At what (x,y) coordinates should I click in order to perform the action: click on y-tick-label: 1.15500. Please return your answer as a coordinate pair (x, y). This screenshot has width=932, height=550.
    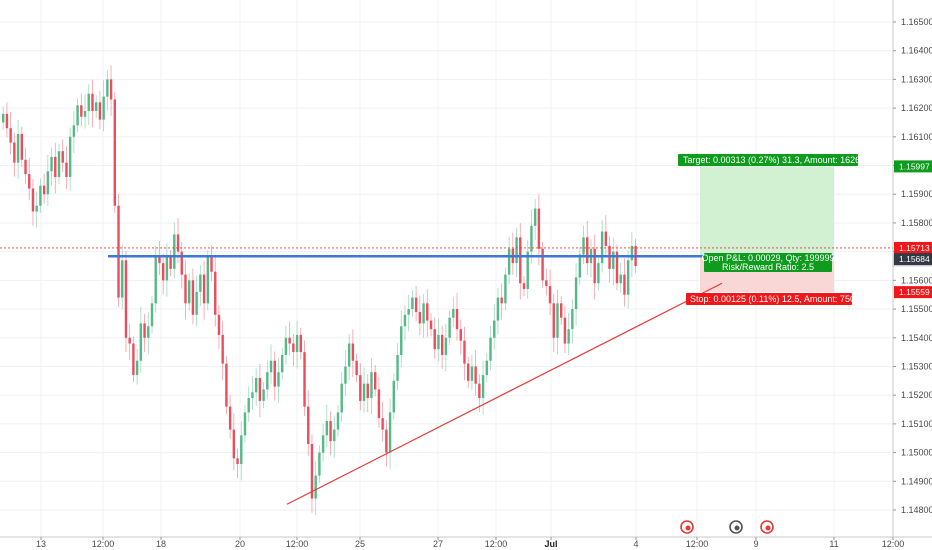
    Looking at the image, I should click on (916, 309).